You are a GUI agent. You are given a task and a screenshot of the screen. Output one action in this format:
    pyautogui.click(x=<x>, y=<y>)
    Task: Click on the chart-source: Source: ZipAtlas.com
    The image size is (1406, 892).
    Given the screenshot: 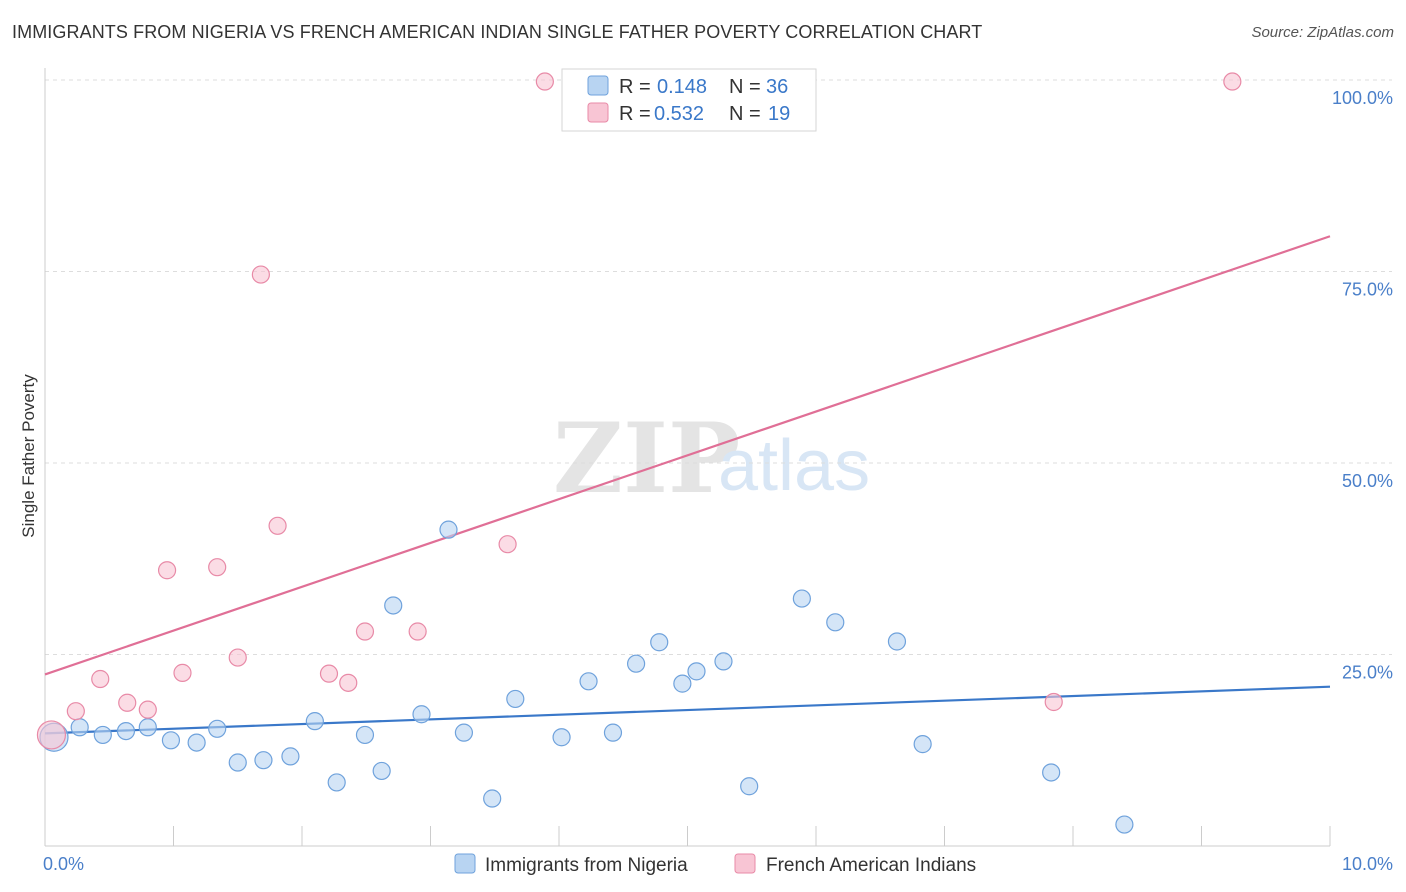 What is the action you would take?
    pyautogui.click(x=1322, y=32)
    